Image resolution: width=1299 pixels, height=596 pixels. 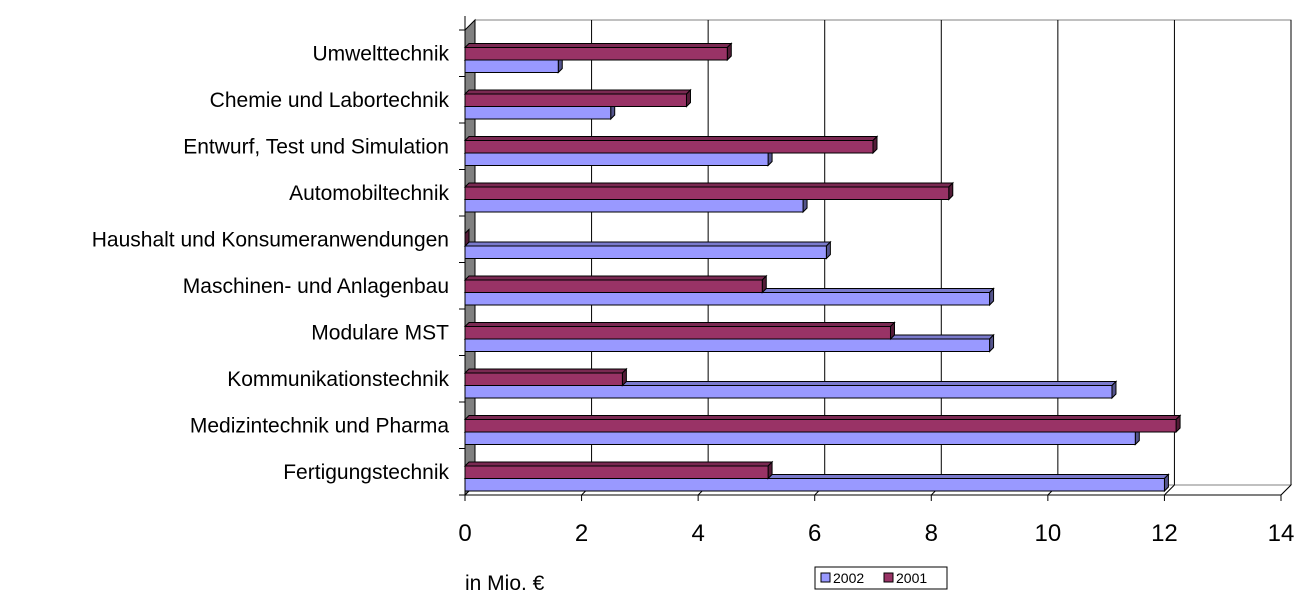 I want to click on category-label: Medizintechnik und Pharma, so click(x=319, y=425).